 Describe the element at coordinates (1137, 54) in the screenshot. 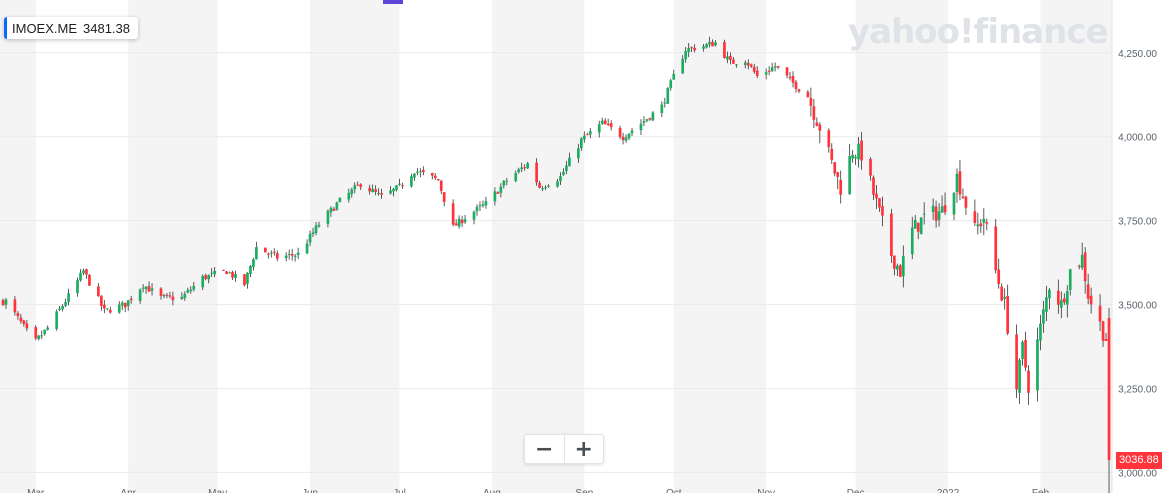

I see `y-tick-label: 4,250.00` at that location.